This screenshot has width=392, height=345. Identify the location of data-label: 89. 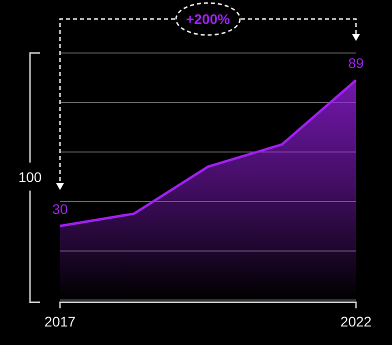
(356, 63).